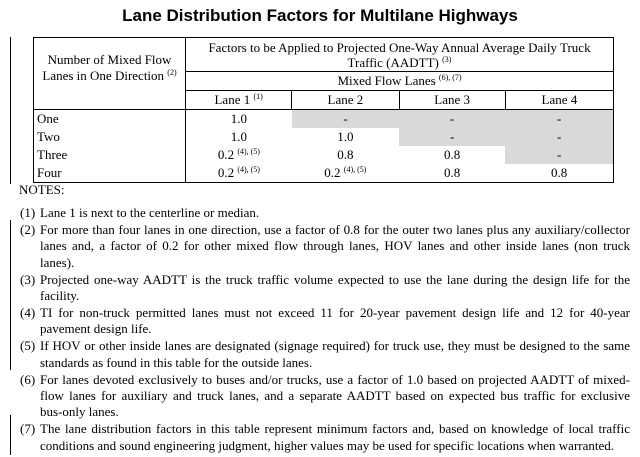 The width and height of the screenshot is (640, 457). Describe the element at coordinates (60, 296) in the screenshot. I see `note-line: facility.` at that location.